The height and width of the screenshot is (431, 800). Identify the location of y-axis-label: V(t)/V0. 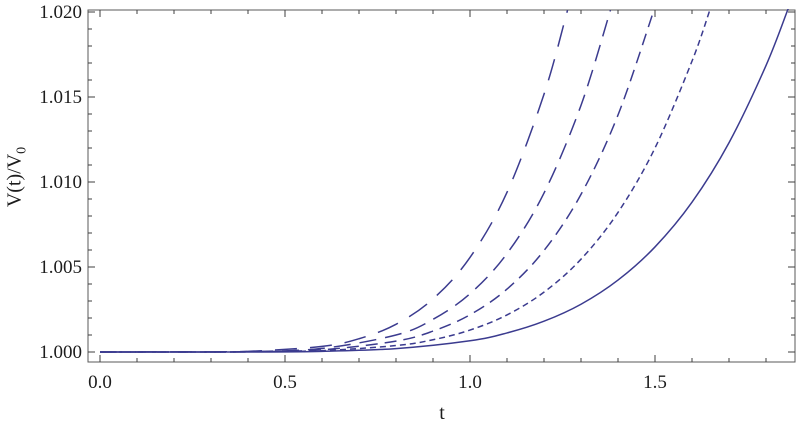
(16, 177).